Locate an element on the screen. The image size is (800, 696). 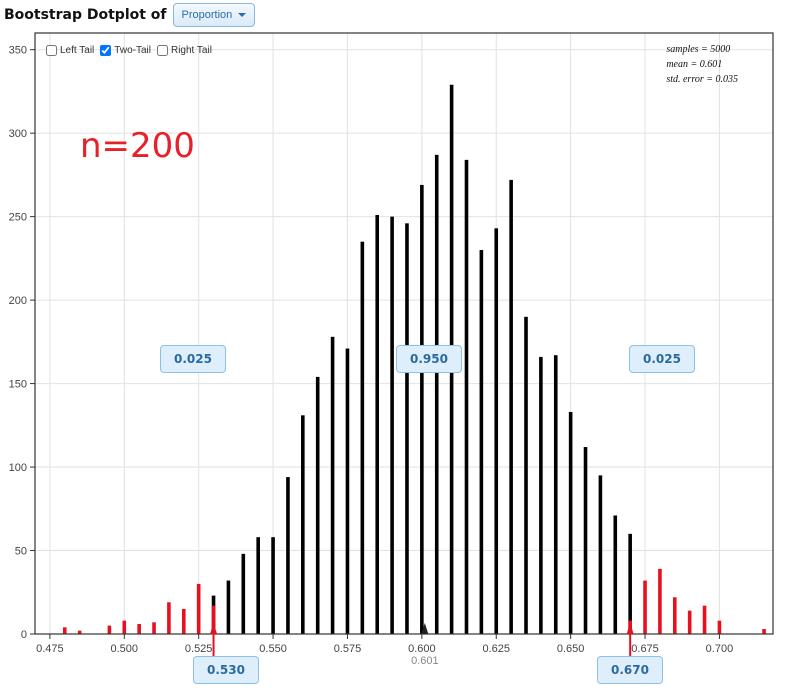
y-tick-label: 350 is located at coordinates (18, 51).